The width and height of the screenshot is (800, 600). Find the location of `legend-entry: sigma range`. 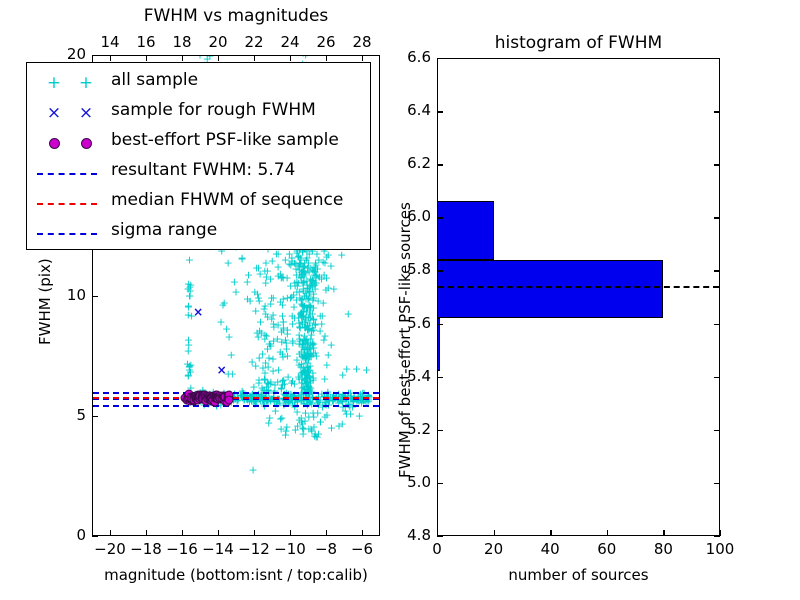

legend-entry: sigma range is located at coordinates (198, 233).